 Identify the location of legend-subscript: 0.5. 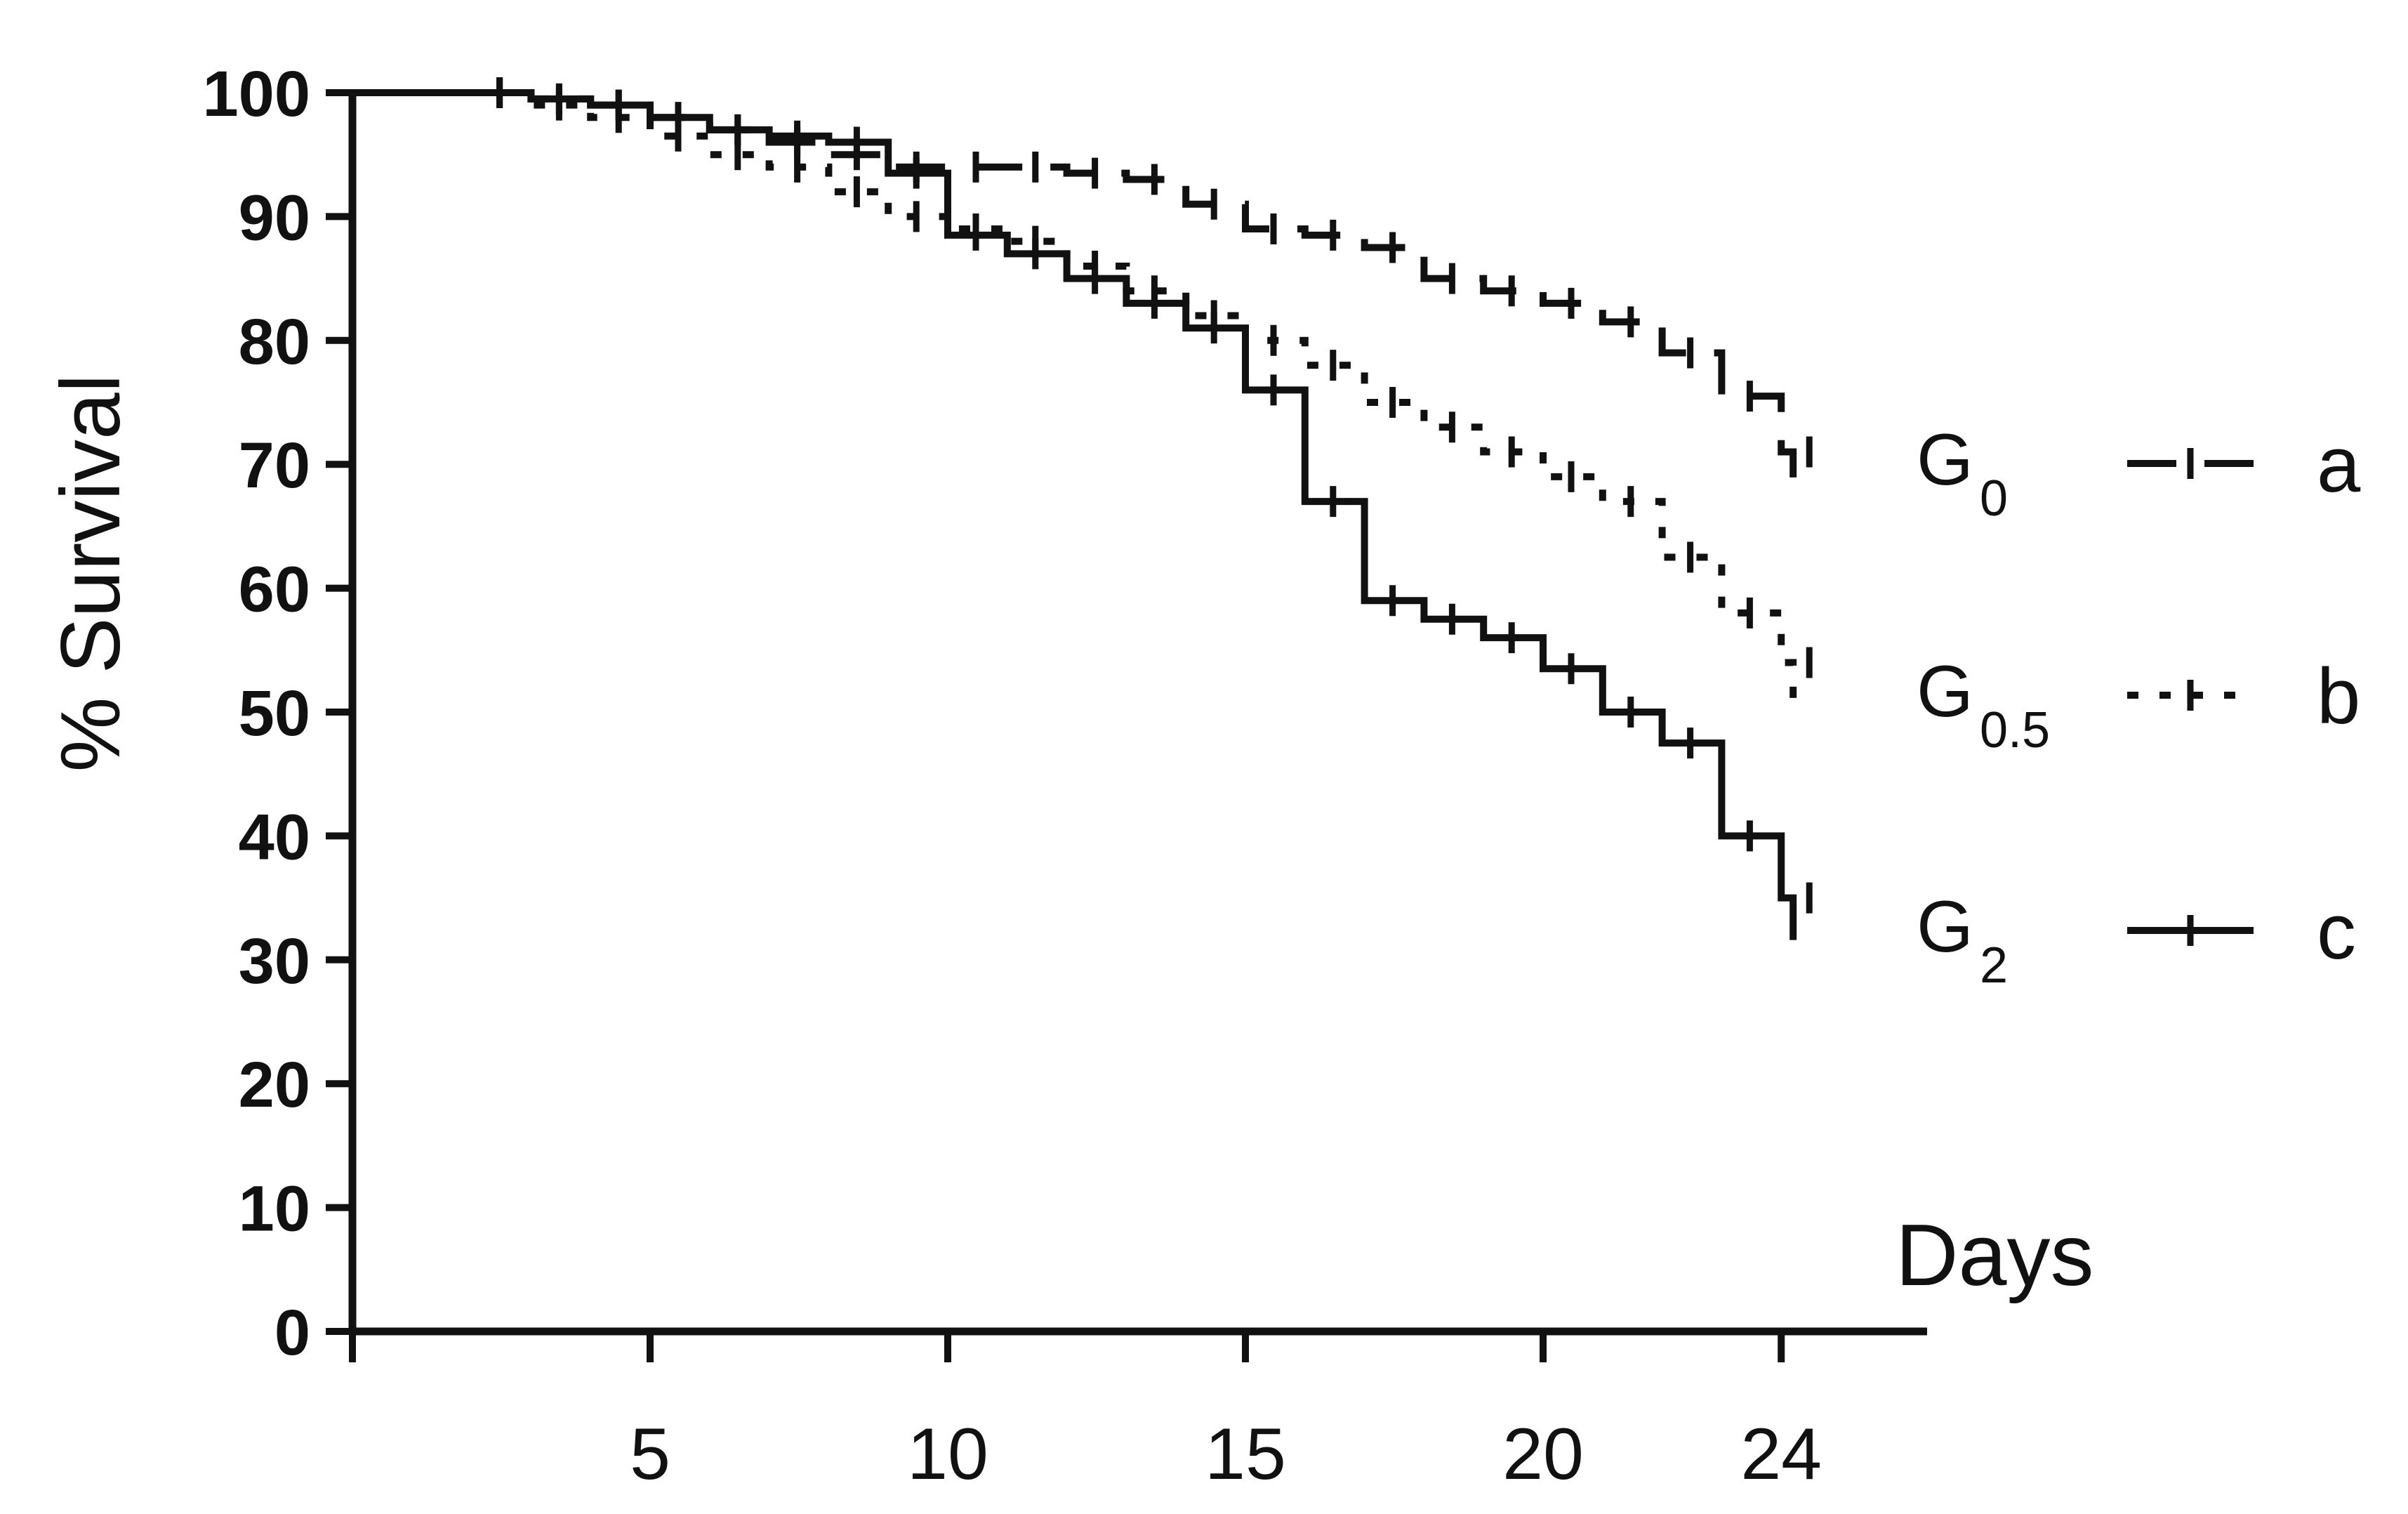
(2015, 730).